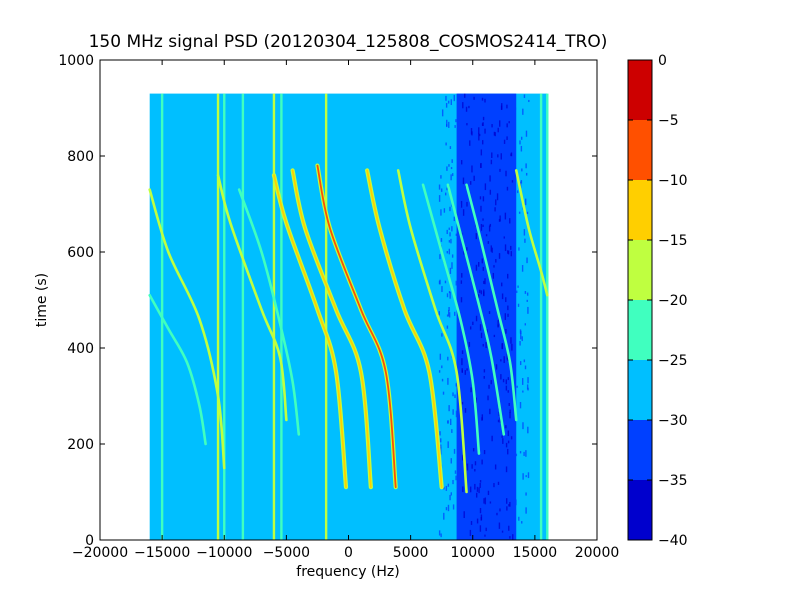 Image resolution: width=800 pixels, height=600 pixels. I want to click on colorbar-tick-label: −30, so click(673, 421).